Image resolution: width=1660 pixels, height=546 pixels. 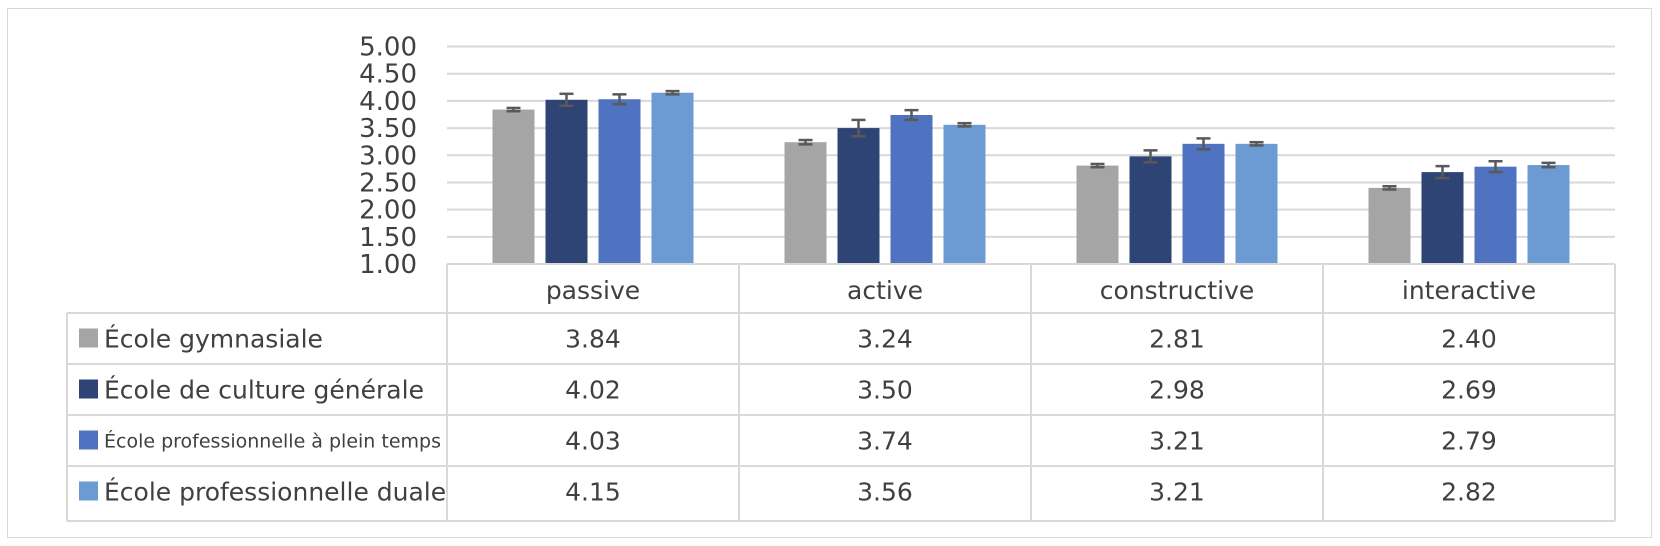 I want to click on y-tick-label: 4.00, so click(x=388, y=102).